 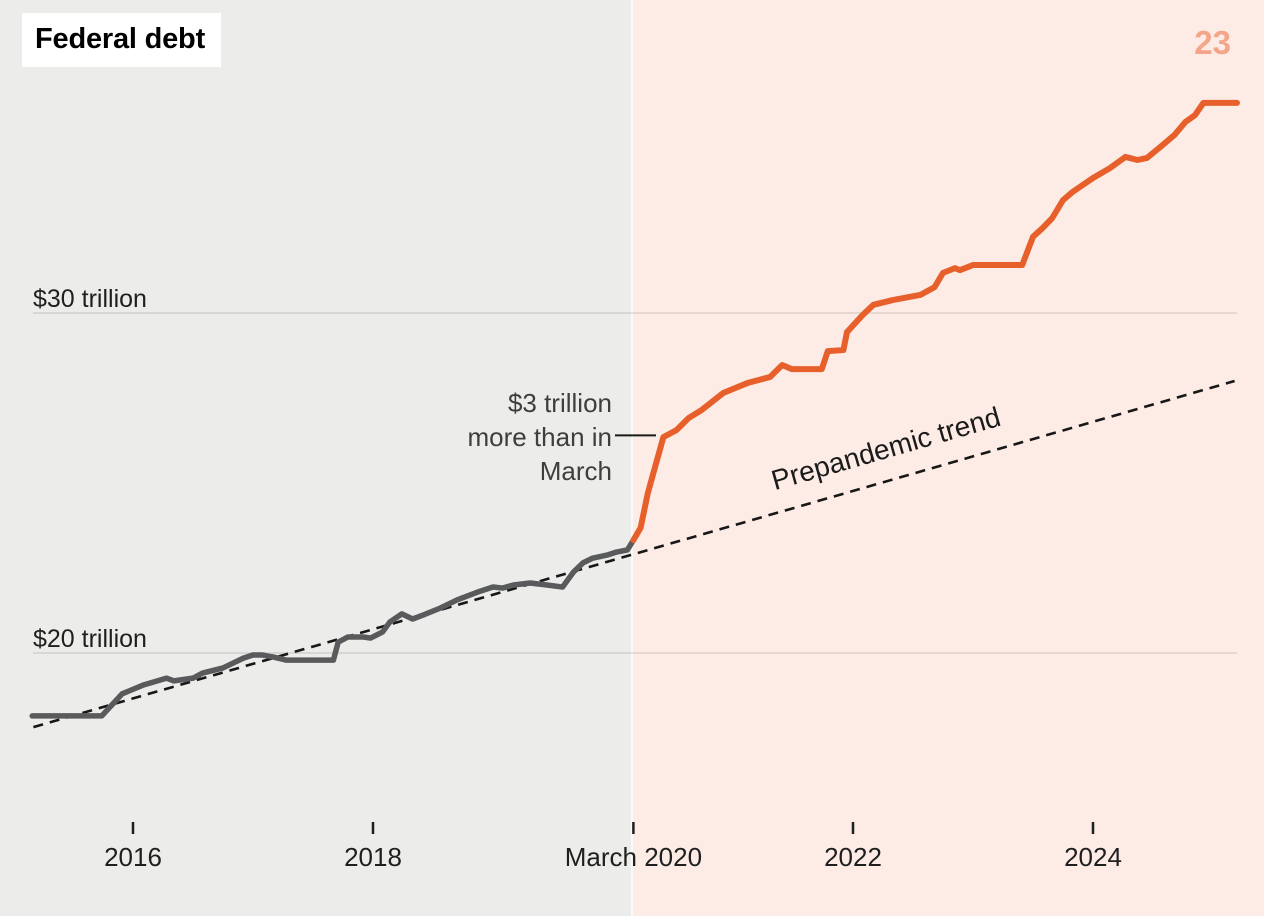 What do you see at coordinates (853, 857) in the screenshot?
I see `x-axis-label: 2022` at bounding box center [853, 857].